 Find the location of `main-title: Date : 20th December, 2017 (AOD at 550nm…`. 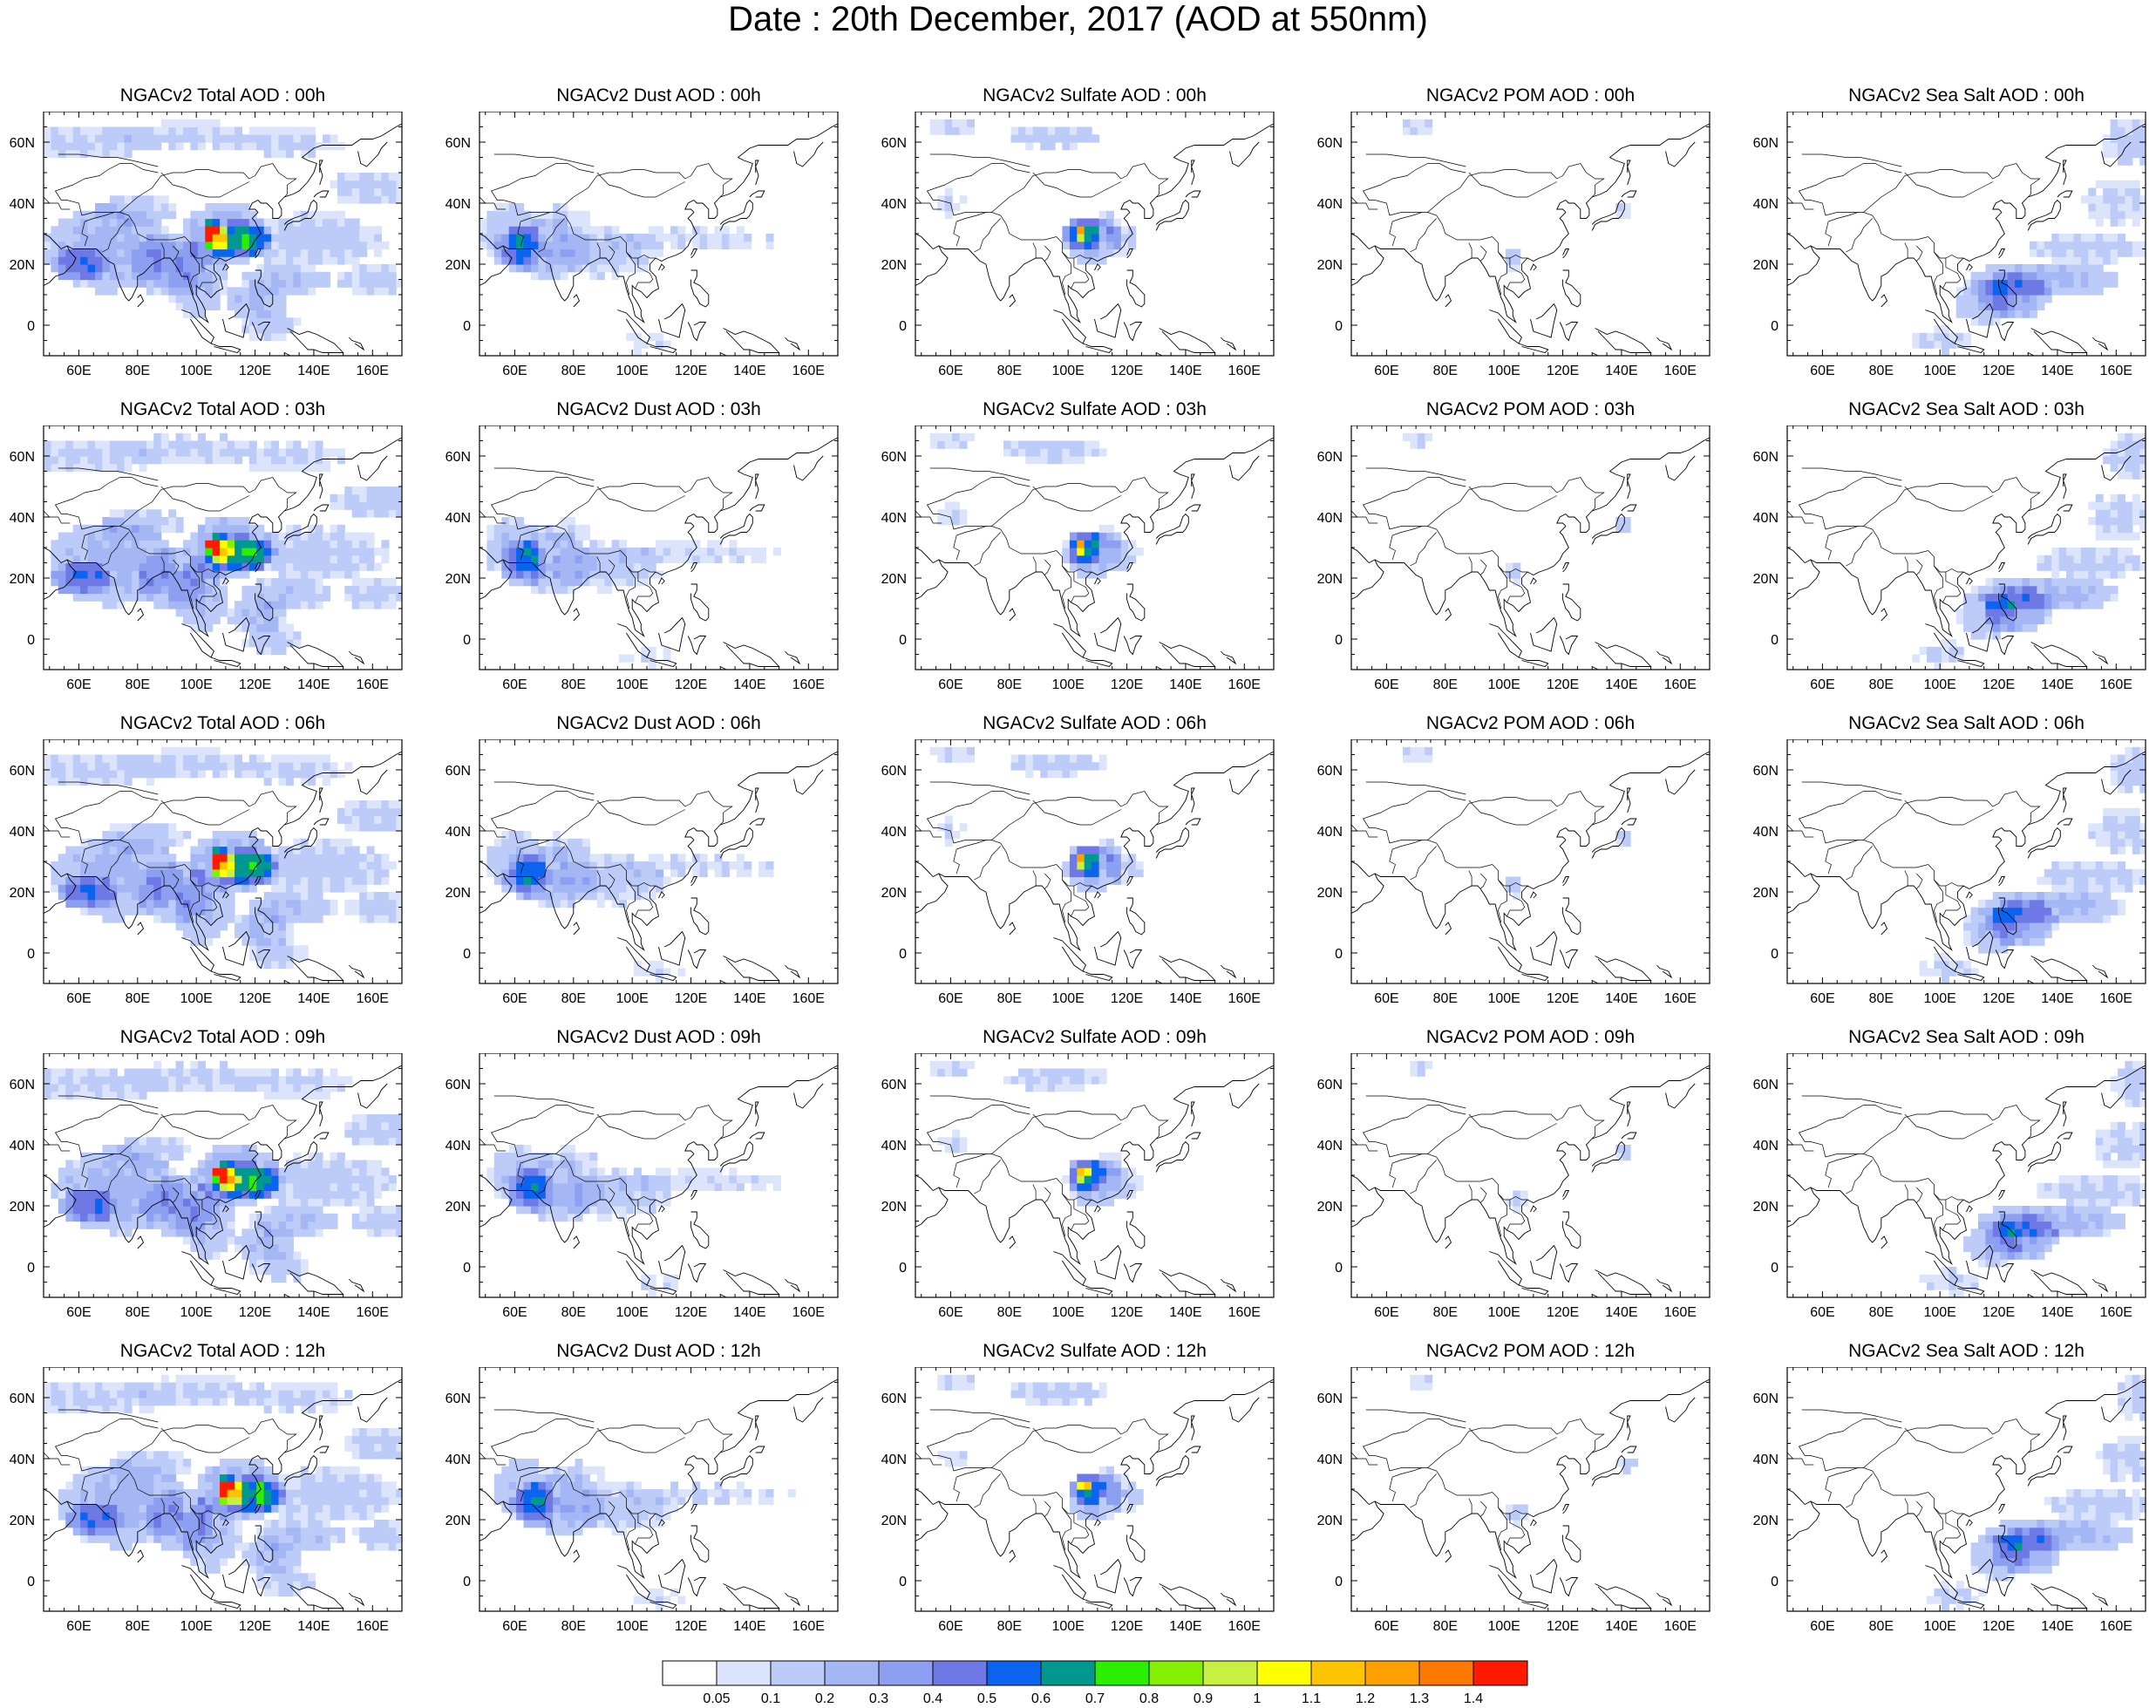

main-title: Date : 20th December, 2017 (AOD at 550nm… is located at coordinates (1078, 19).